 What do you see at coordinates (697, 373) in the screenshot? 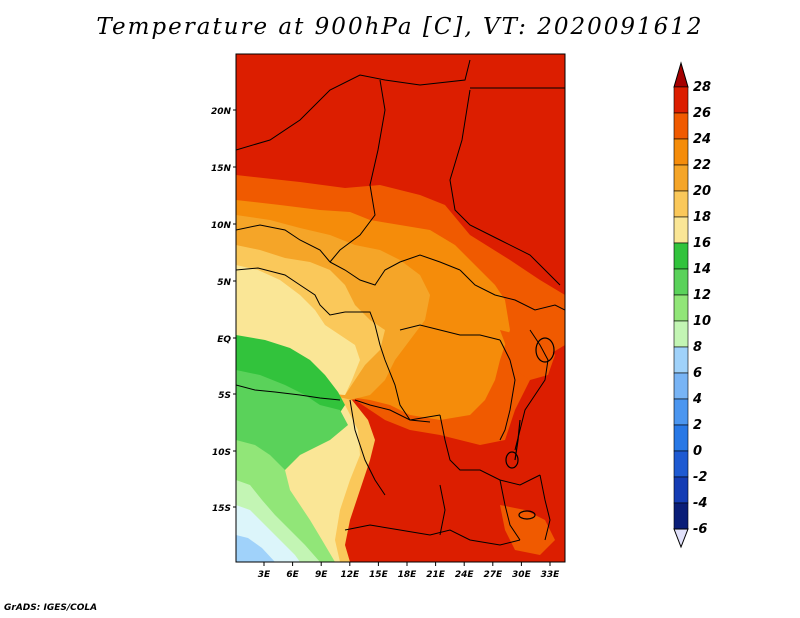
I see `colorbar-label: 6` at bounding box center [697, 373].